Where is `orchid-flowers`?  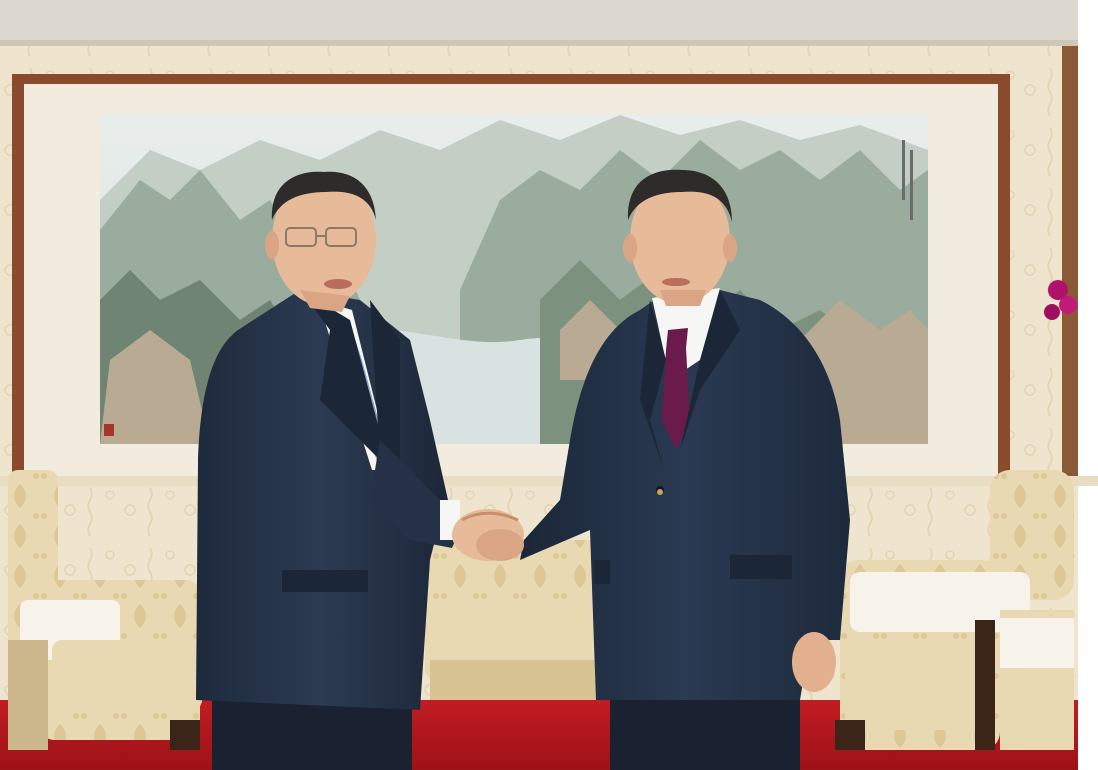 orchid-flowers is located at coordinates (1060, 300).